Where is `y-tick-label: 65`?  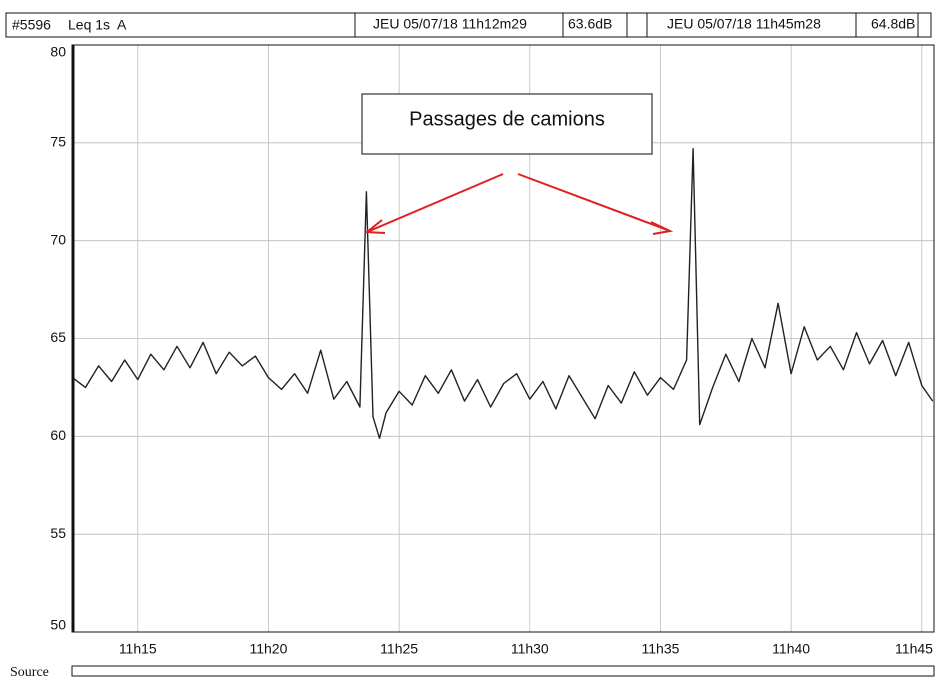
y-tick-label: 65 is located at coordinates (58, 337).